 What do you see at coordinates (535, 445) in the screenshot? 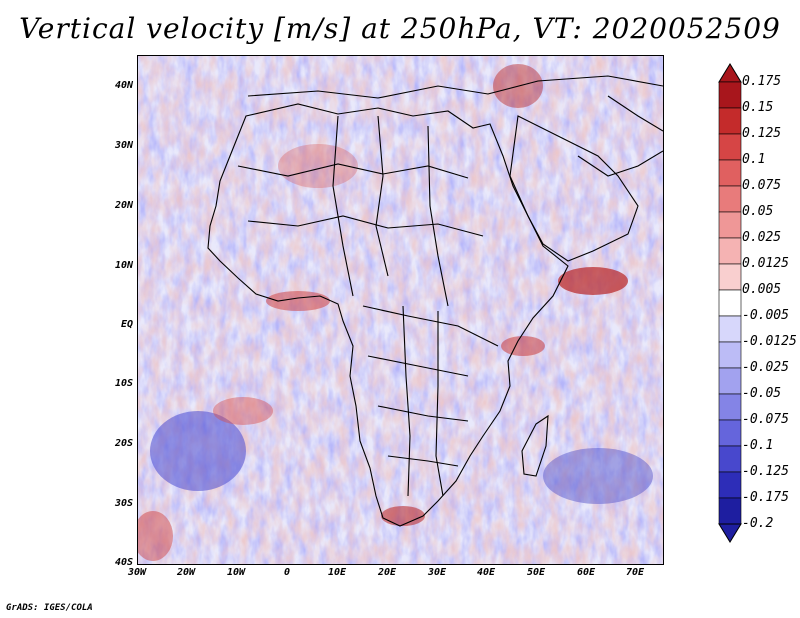
I see `madagascar-outline` at bounding box center [535, 445].